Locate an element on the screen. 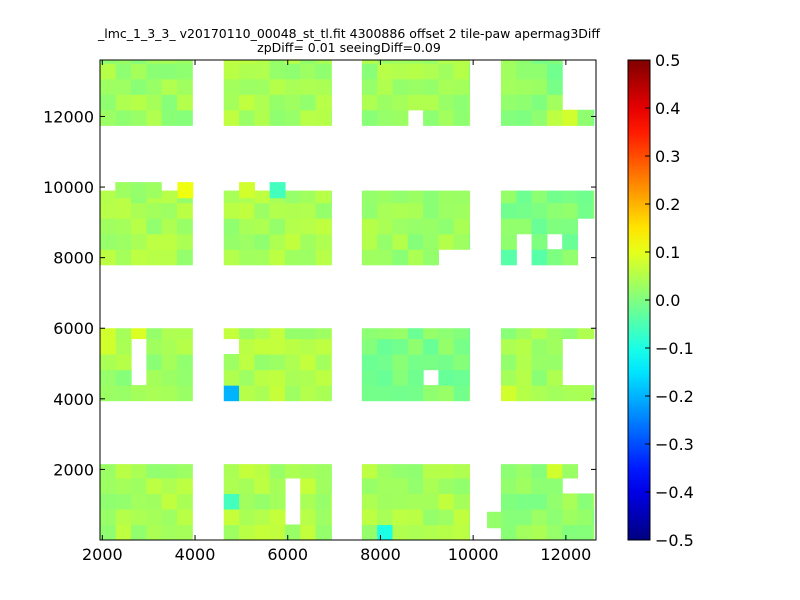 The width and height of the screenshot is (800, 600). x-tick-label: 4000 is located at coordinates (195, 554).